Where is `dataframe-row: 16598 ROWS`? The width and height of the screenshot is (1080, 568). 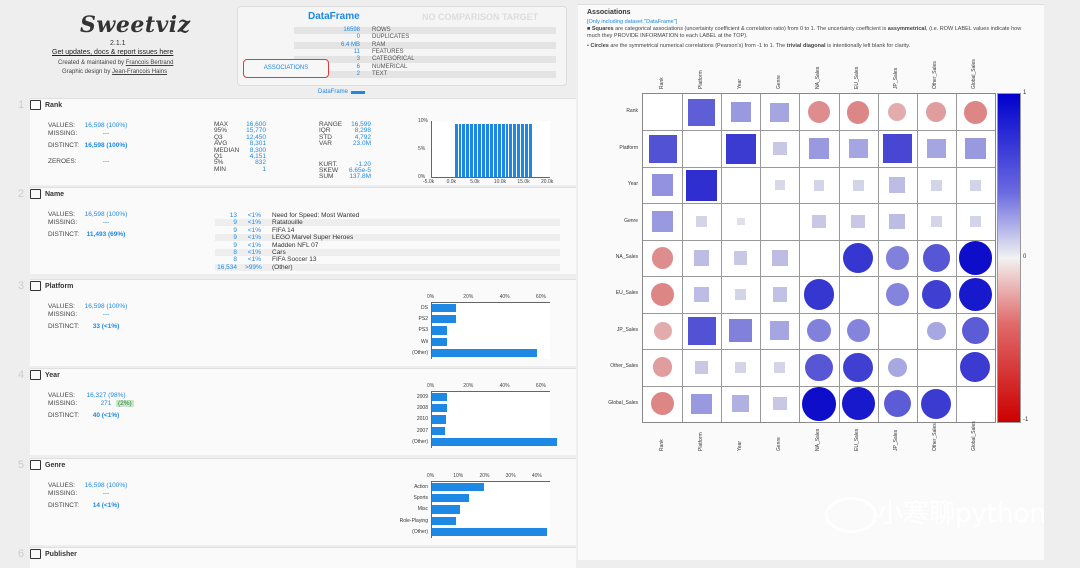 dataframe-row: 16598 ROWS is located at coordinates (425, 30).